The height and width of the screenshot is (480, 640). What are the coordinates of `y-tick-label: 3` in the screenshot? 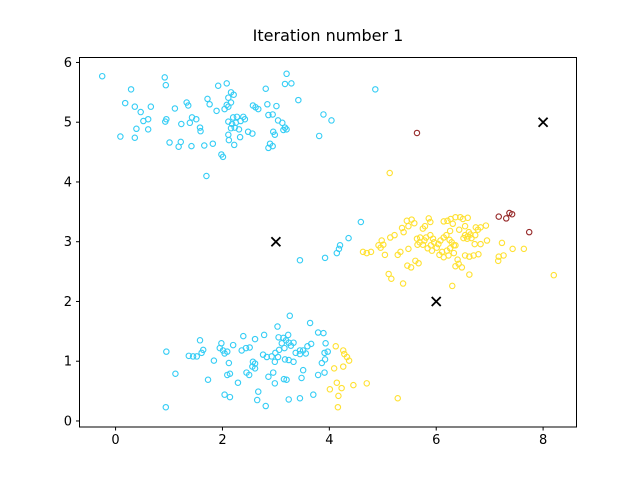 It's located at (68, 242).